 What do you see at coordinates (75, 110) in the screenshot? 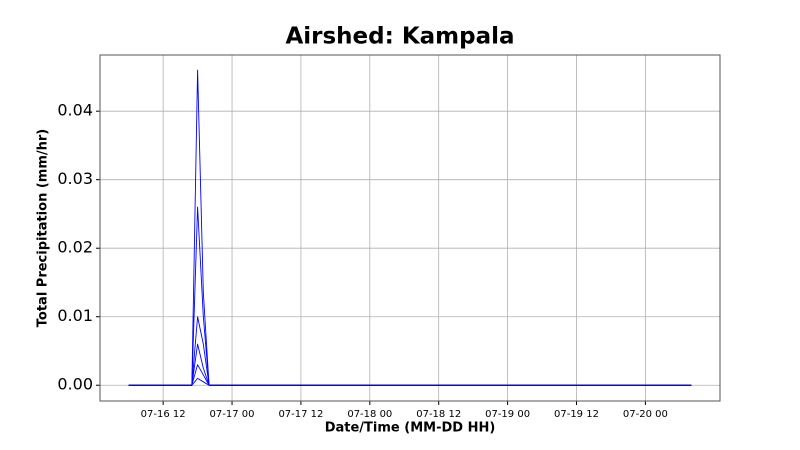
I see `y-tick-label: 0.04` at bounding box center [75, 110].